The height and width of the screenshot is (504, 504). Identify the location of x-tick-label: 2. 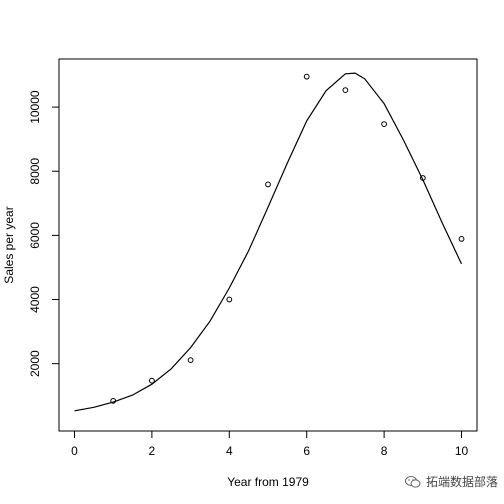
(152, 451).